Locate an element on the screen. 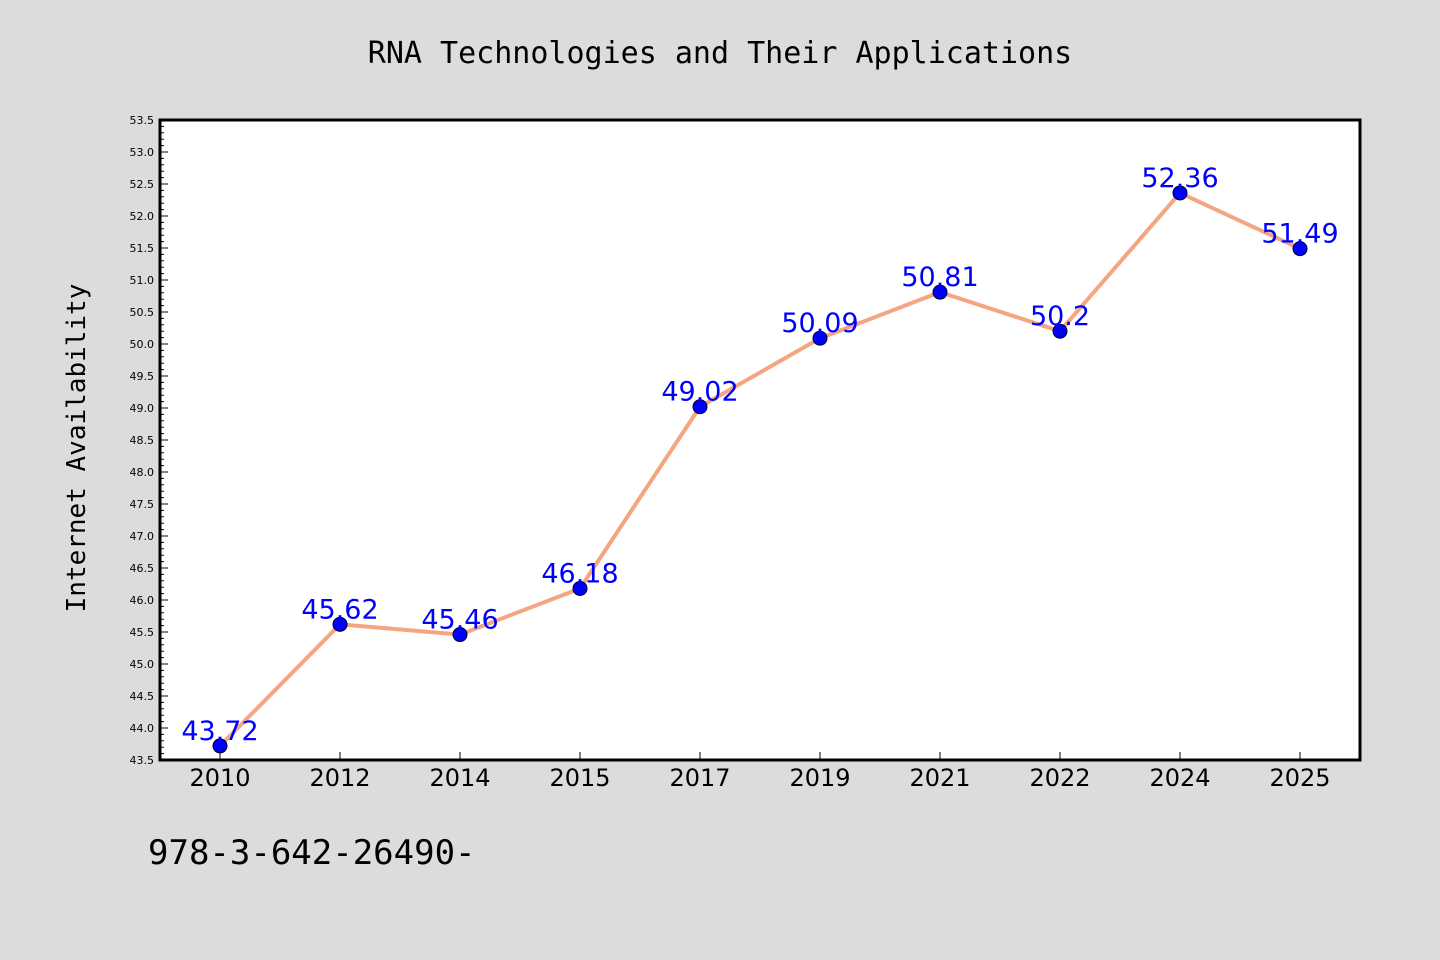 Image resolution: width=1440 pixels, height=960 pixels. data-label: 46.18 is located at coordinates (579, 573).